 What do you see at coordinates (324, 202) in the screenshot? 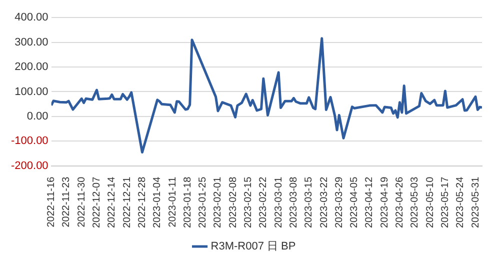
I see `x-tick-label: 2023-03-22` at bounding box center [324, 202].